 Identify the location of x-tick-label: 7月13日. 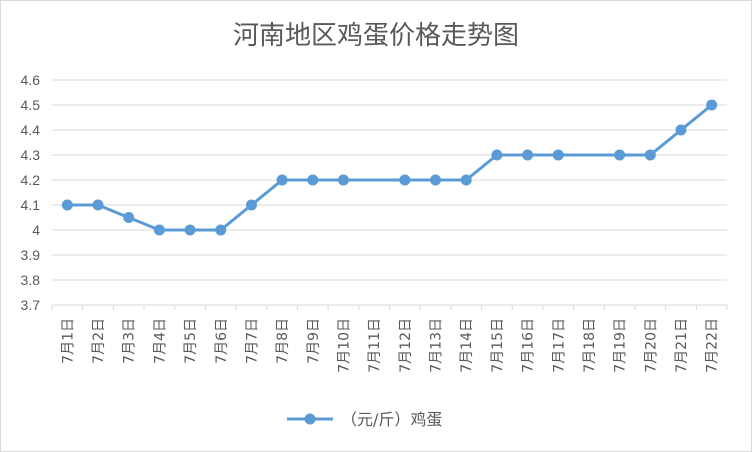
(437, 345).